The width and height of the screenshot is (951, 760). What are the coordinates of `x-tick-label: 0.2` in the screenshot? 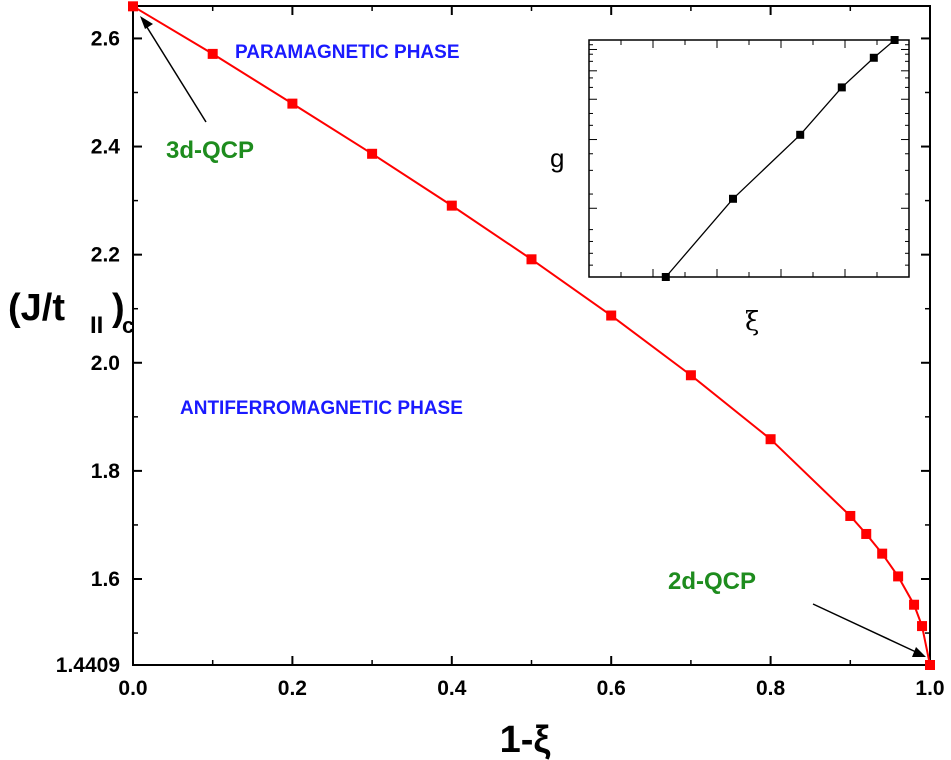 It's located at (292, 688).